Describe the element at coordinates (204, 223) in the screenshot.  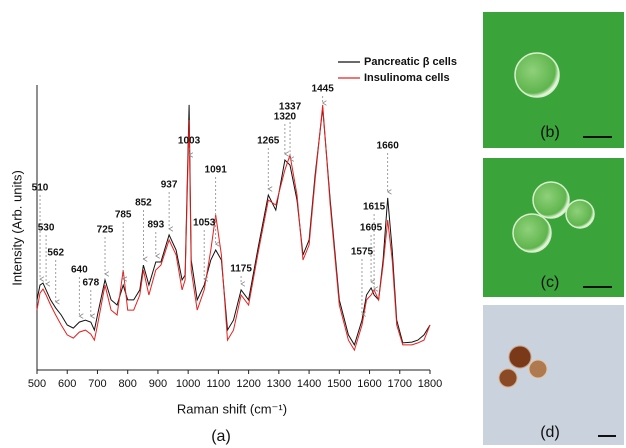
I see `peak-label: 1053` at that location.